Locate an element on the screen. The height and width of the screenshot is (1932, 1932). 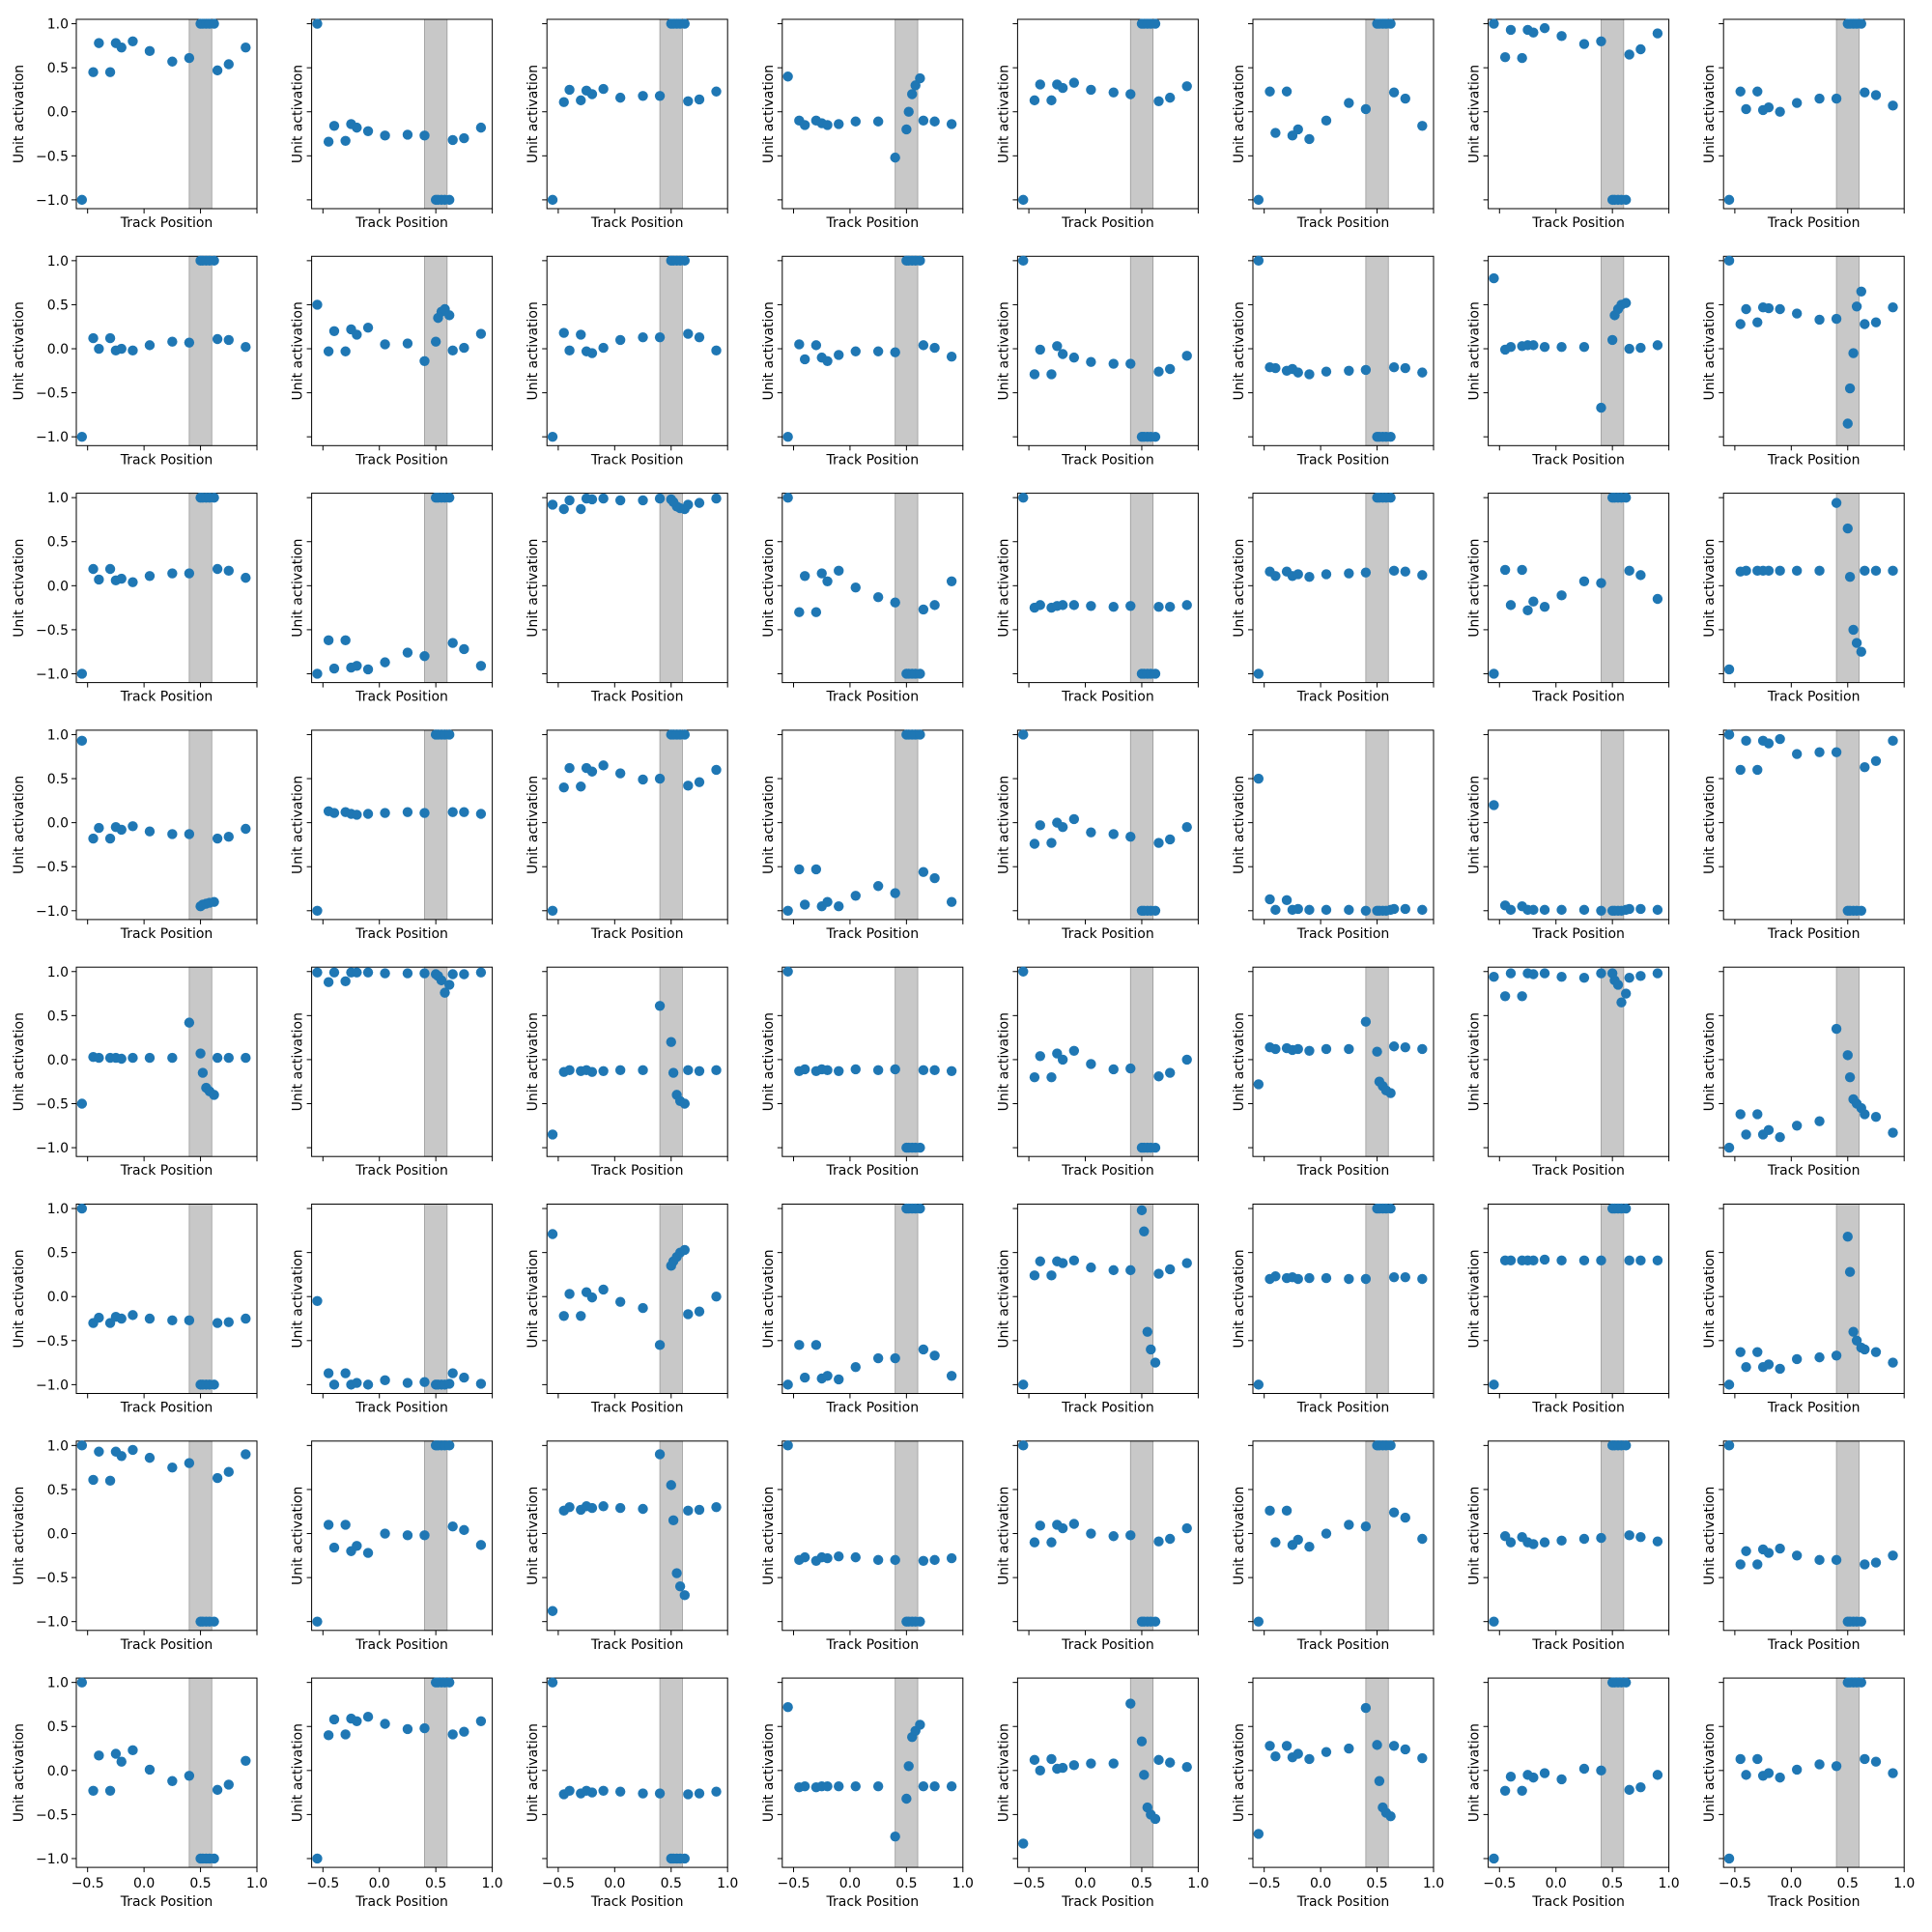
subplot-r1-c6: Unit activation Track Position is located at coordinates (1333, 124).